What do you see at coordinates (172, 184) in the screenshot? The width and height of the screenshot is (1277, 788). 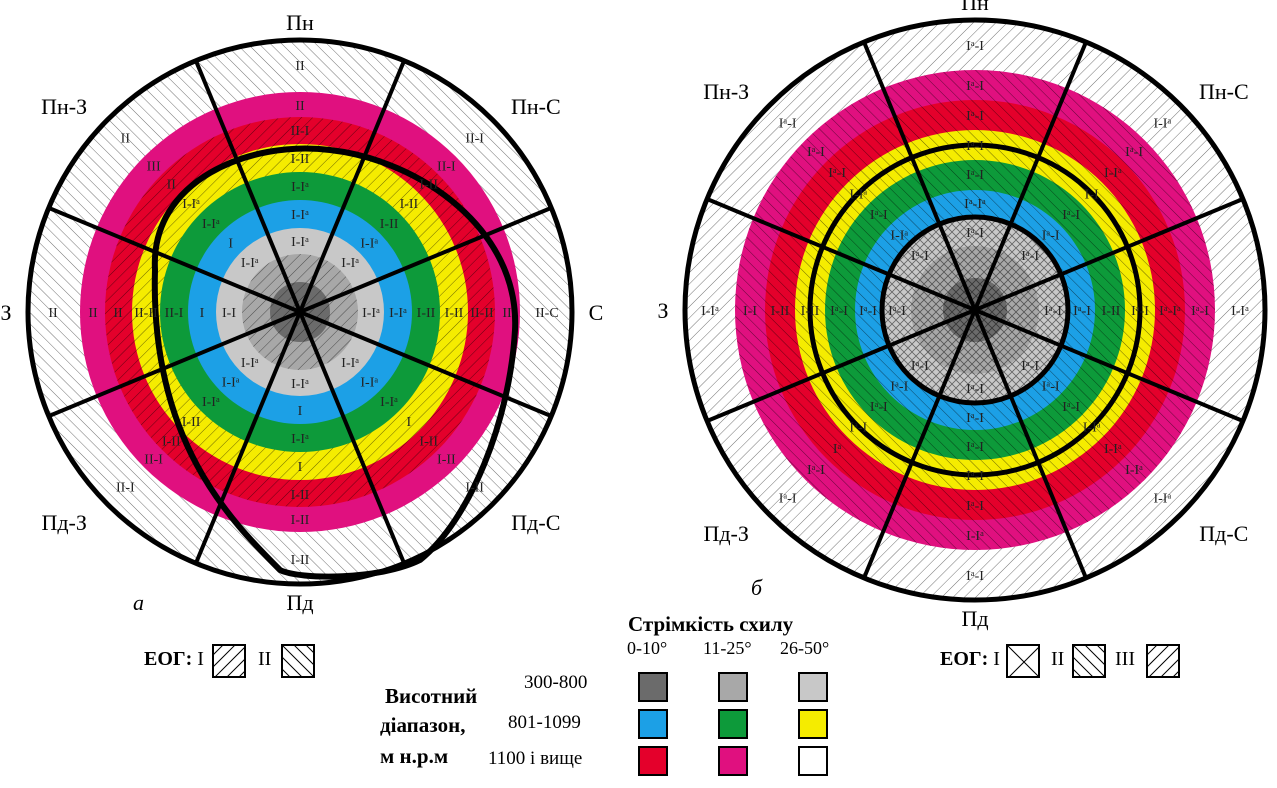 I see `a-label-nw-2: II` at bounding box center [172, 184].